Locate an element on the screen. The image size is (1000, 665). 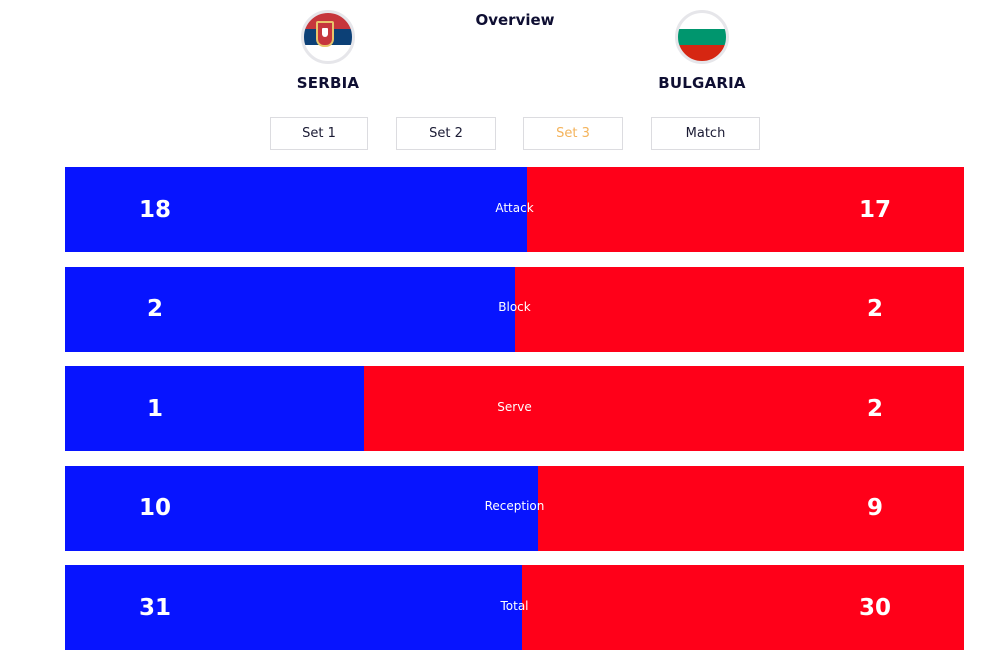
tab-set-2: Set 2 is located at coordinates (446, 133).